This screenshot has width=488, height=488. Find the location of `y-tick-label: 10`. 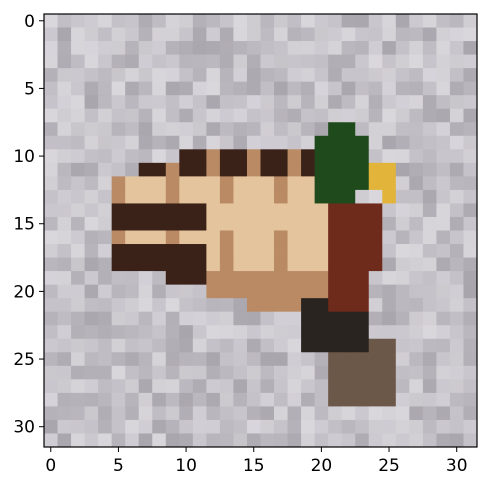

y-tick-label: 10 is located at coordinates (24, 157).